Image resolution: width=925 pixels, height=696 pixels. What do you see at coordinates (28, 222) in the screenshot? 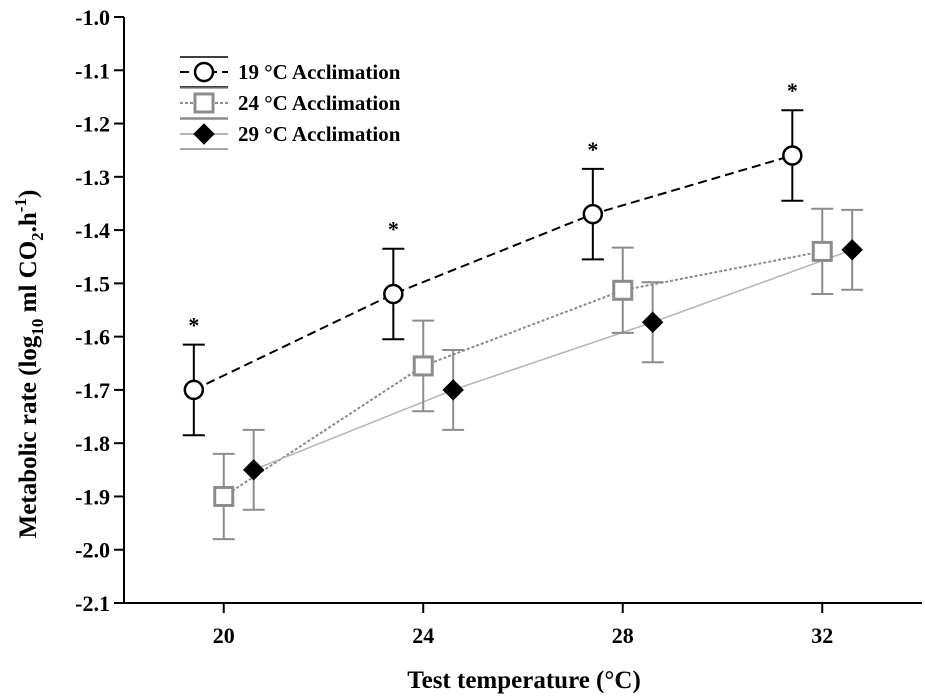
I see `y-axis-title-mid2: .h` at bounding box center [28, 222].